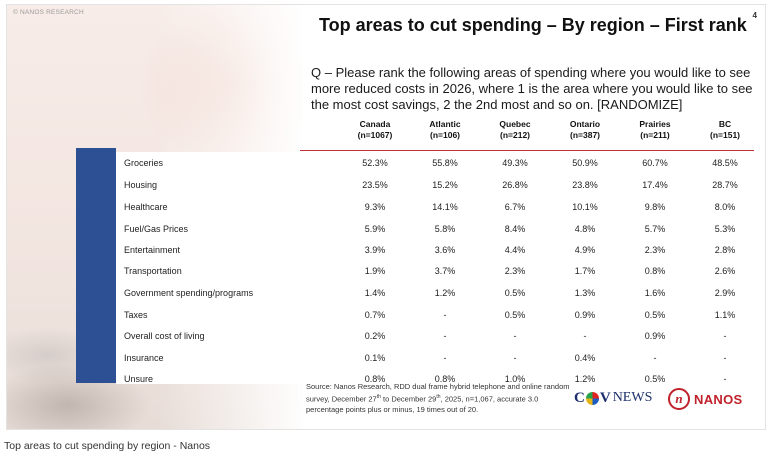 The width and height of the screenshot is (769, 463). Describe the element at coordinates (585, 185) in the screenshot. I see `table-cell: 23.8%` at that location.